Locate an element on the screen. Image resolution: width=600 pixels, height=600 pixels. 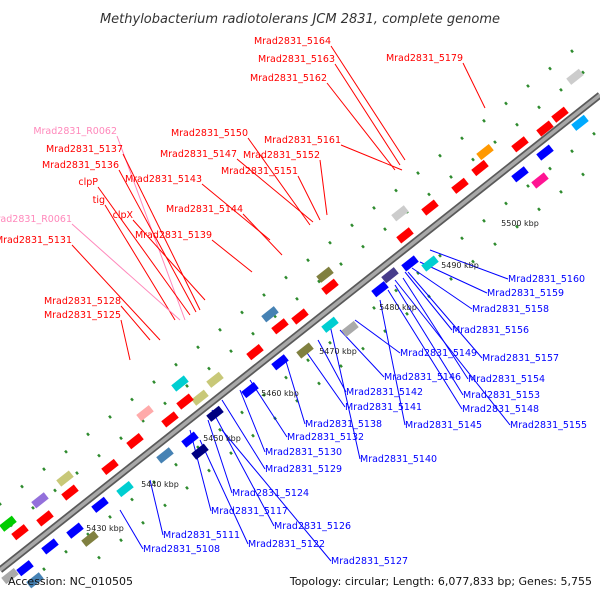
reverse-gene-label: Mrad2831_5141 is located at coordinates (383, 407).